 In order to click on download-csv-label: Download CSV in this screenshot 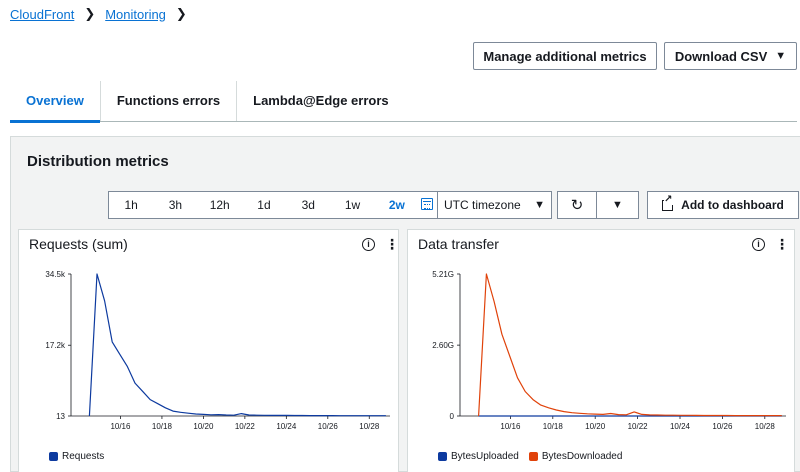, I will do `click(721, 56)`.